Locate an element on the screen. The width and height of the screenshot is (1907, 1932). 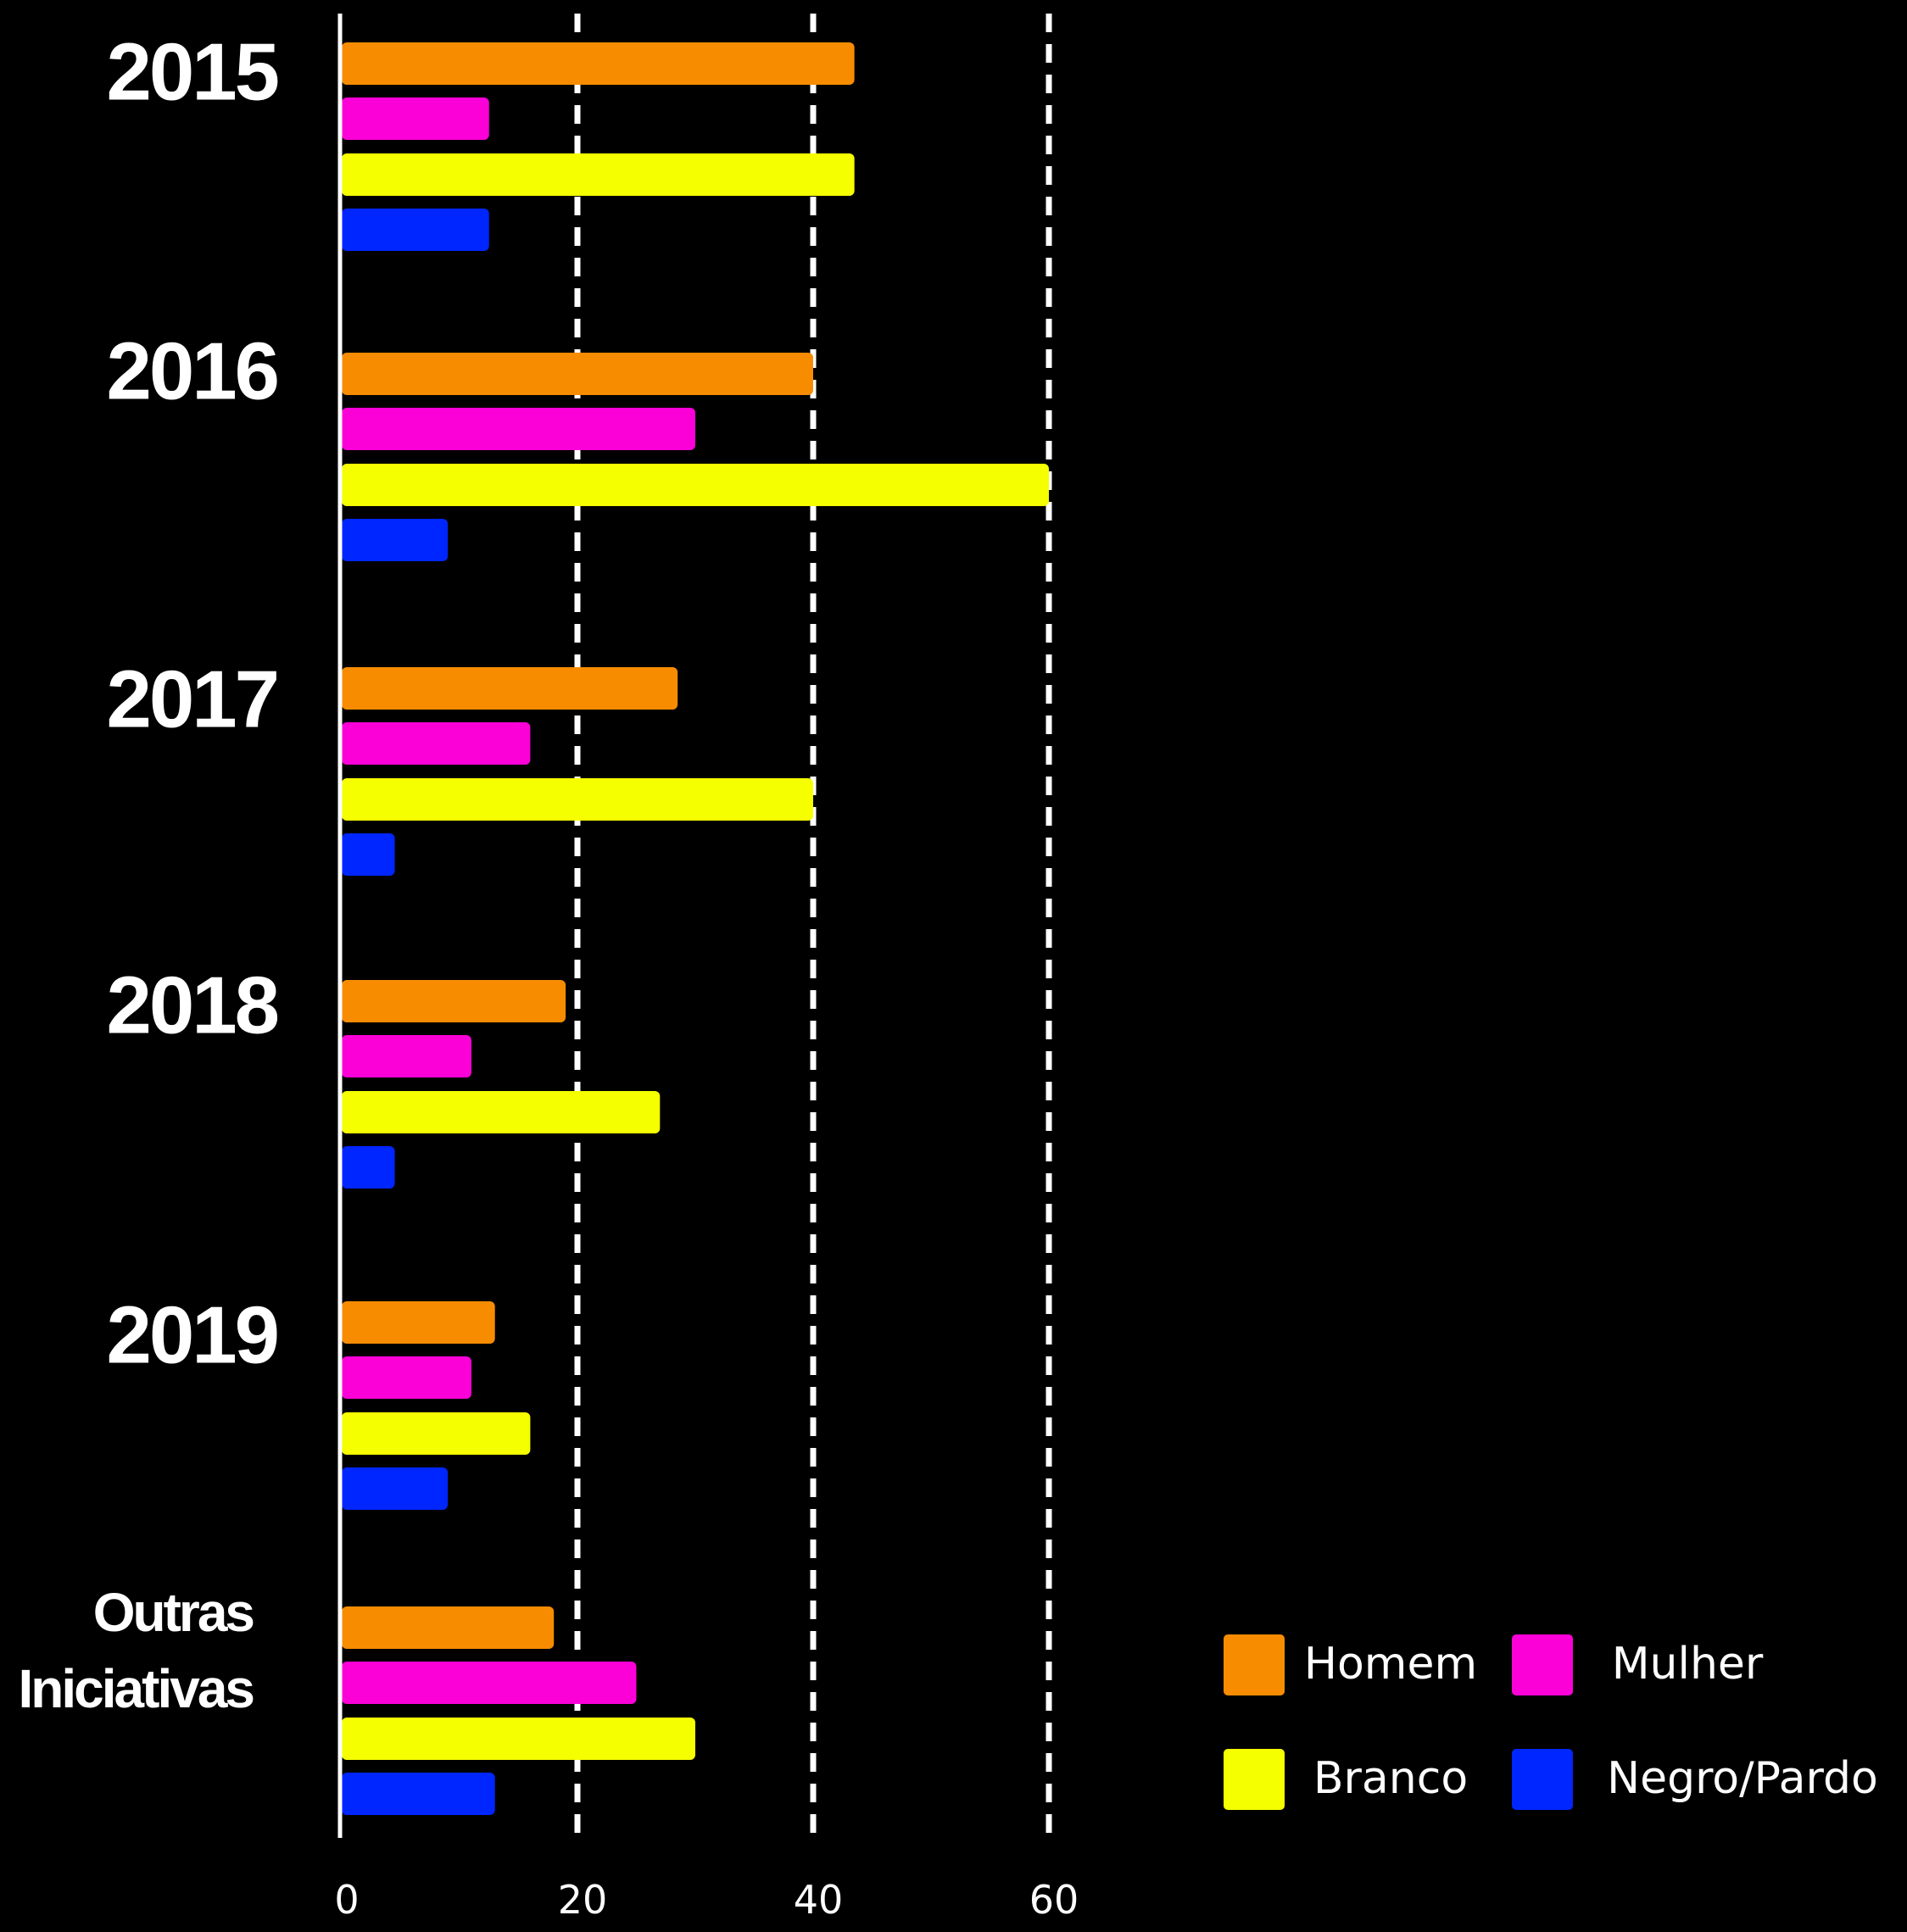
bar-mulher-2015 is located at coordinates (415, 118).